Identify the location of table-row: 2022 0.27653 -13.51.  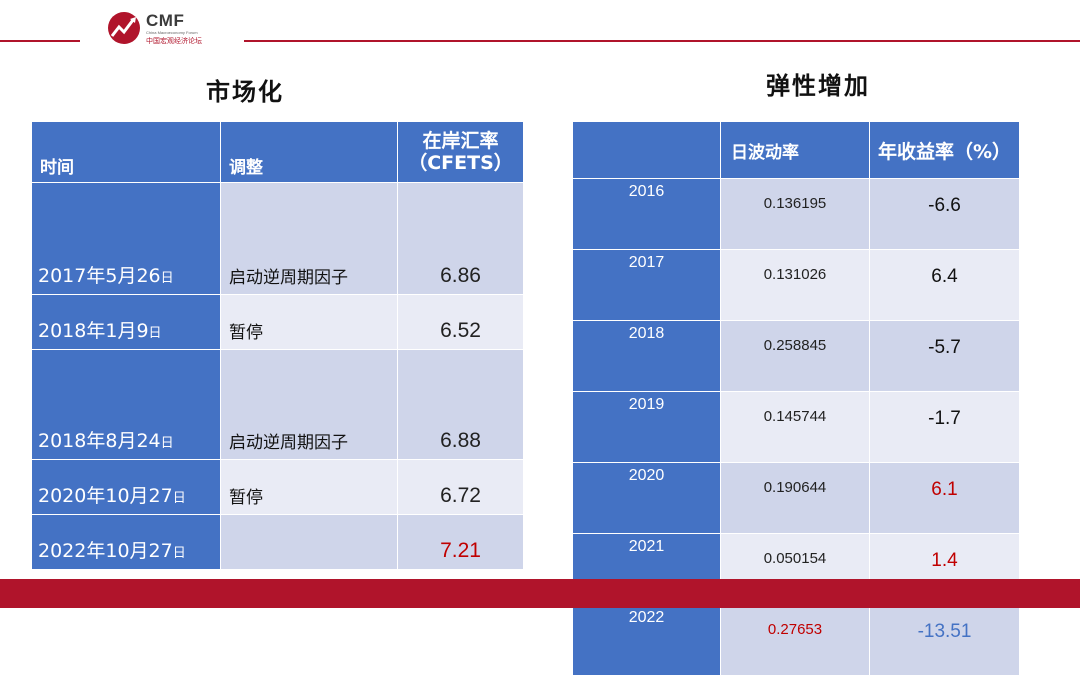
(796, 640).